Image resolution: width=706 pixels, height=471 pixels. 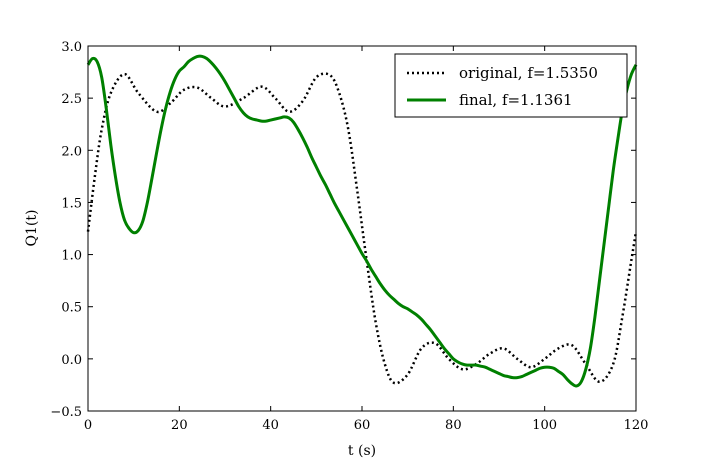 What do you see at coordinates (362, 425) in the screenshot?
I see `x-tick-label: 60` at bounding box center [362, 425].